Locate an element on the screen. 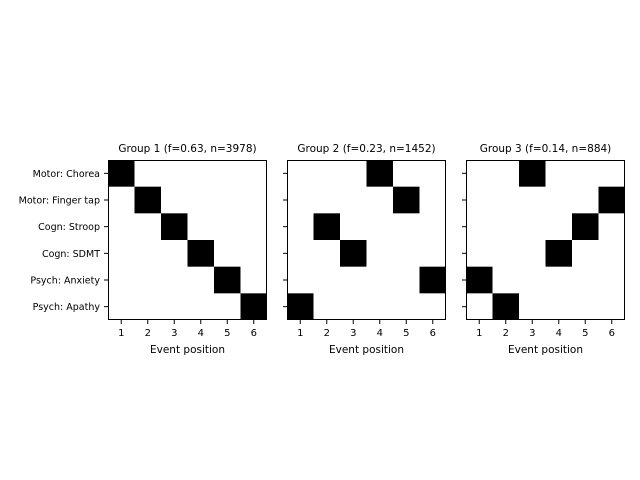 This screenshot has width=640, height=480. y-tick-label: Cogn: Stroop is located at coordinates (69, 227).